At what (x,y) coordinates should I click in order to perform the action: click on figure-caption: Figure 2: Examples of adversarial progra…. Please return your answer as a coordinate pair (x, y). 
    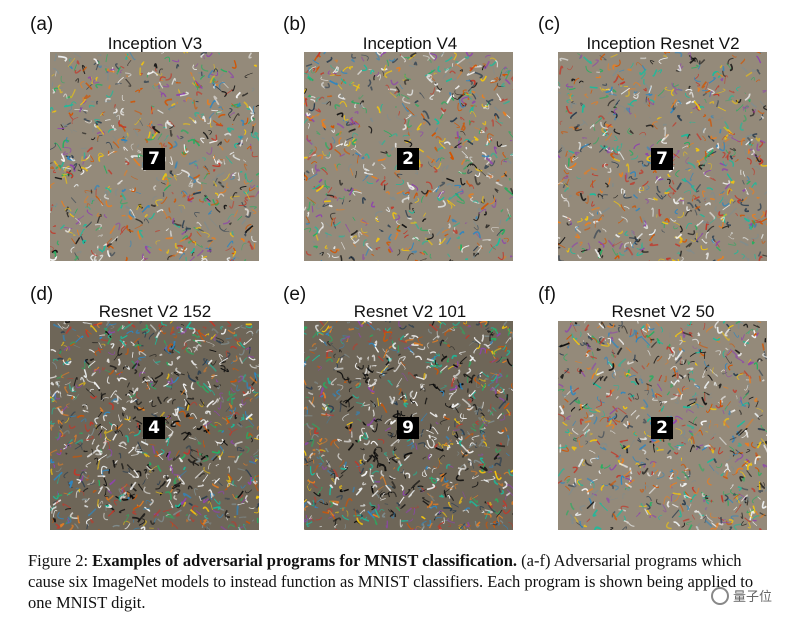
    Looking at the image, I should click on (400, 581).